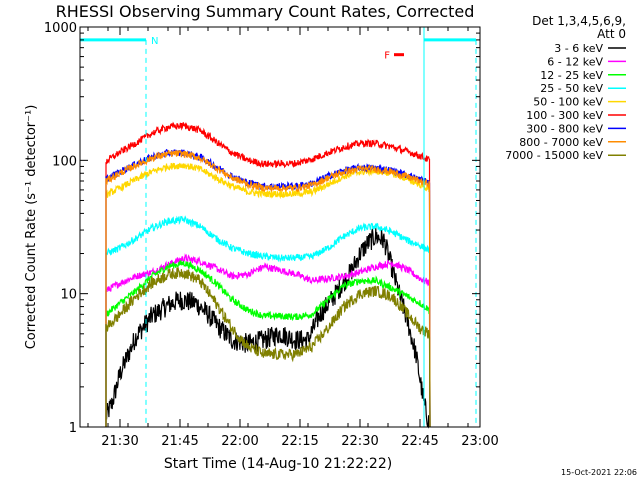 The image size is (640, 480). I want to click on footer-timestamp: 15-Oct-2021 22:06, so click(599, 472).